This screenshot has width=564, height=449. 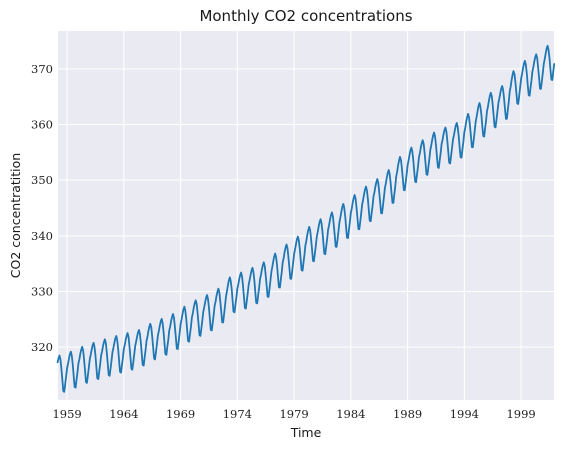 What do you see at coordinates (42, 125) in the screenshot?
I see `y-tick-label: 360` at bounding box center [42, 125].